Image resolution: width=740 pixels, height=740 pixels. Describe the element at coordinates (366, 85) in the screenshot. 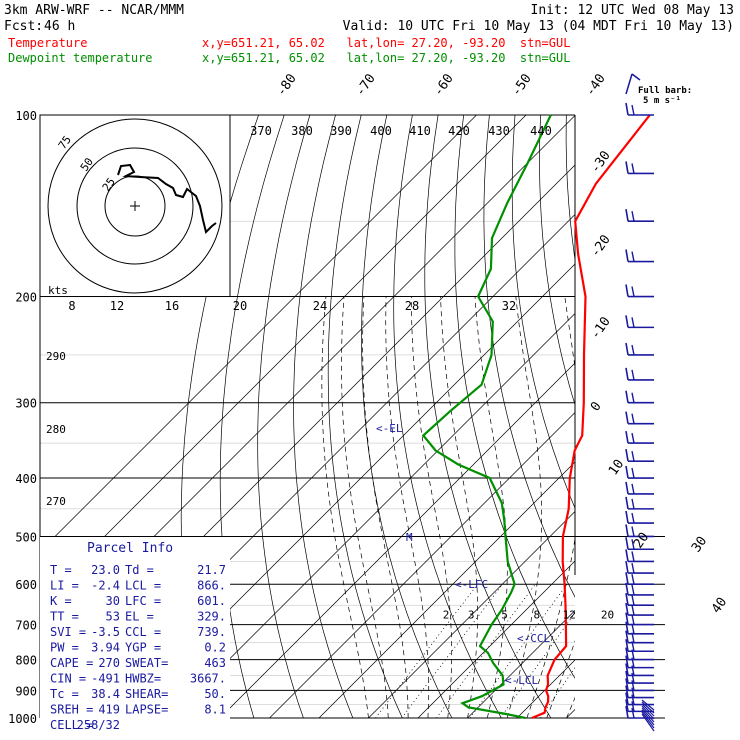

I see `isotherm-label: -70` at that location.